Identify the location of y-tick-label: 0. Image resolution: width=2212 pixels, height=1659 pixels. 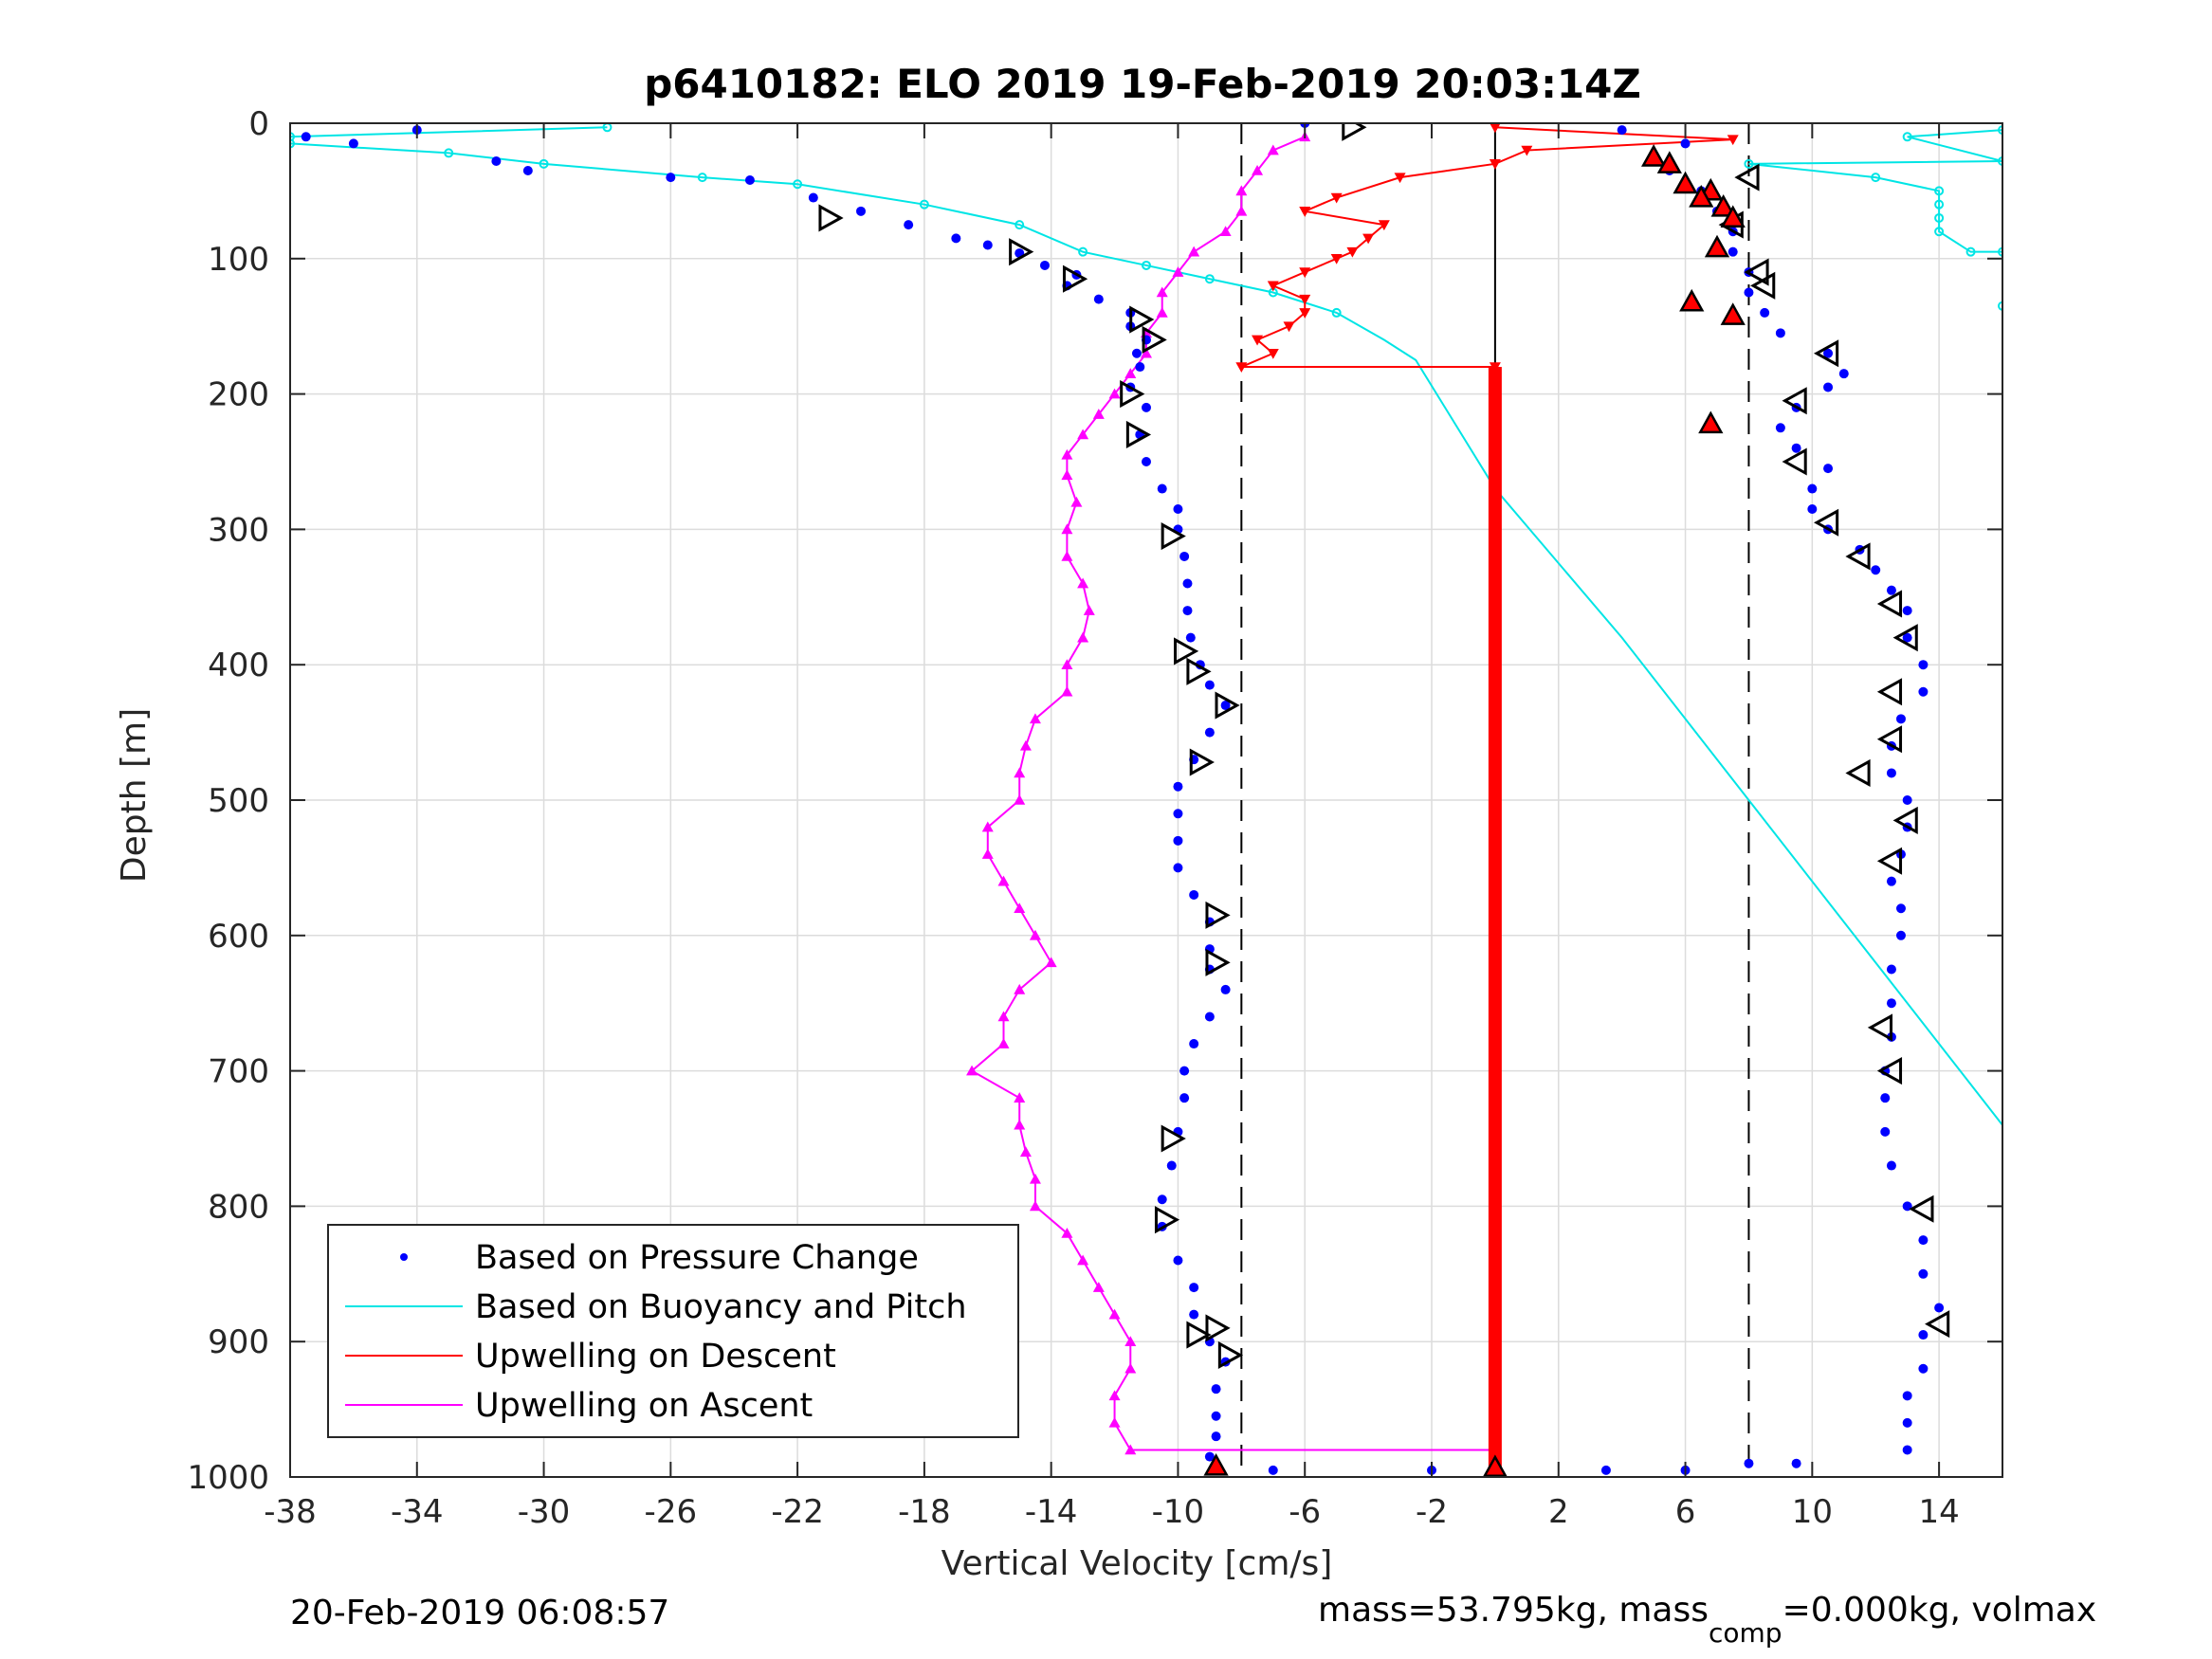
(258, 124).